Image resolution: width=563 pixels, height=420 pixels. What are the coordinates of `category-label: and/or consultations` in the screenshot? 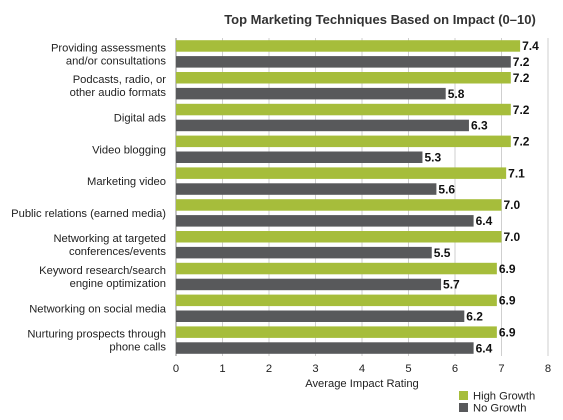 It's located at (116, 61).